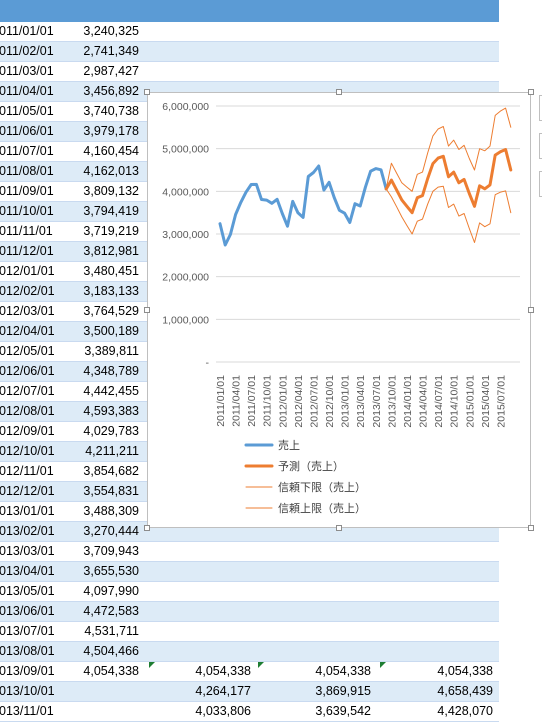 This screenshot has width=542, height=724. I want to click on x-tick-label: 2014/10/01, so click(455, 401).